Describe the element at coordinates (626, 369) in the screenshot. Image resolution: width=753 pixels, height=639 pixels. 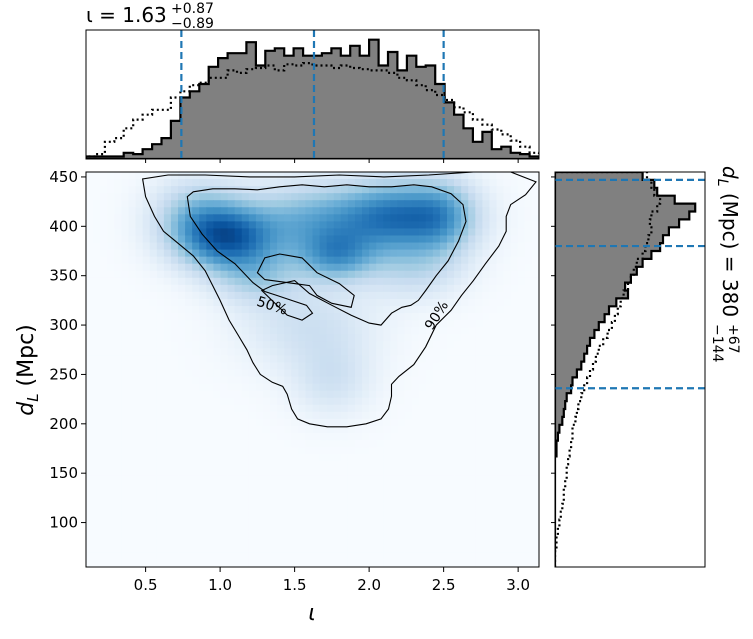
I see `right-histogram` at that location.